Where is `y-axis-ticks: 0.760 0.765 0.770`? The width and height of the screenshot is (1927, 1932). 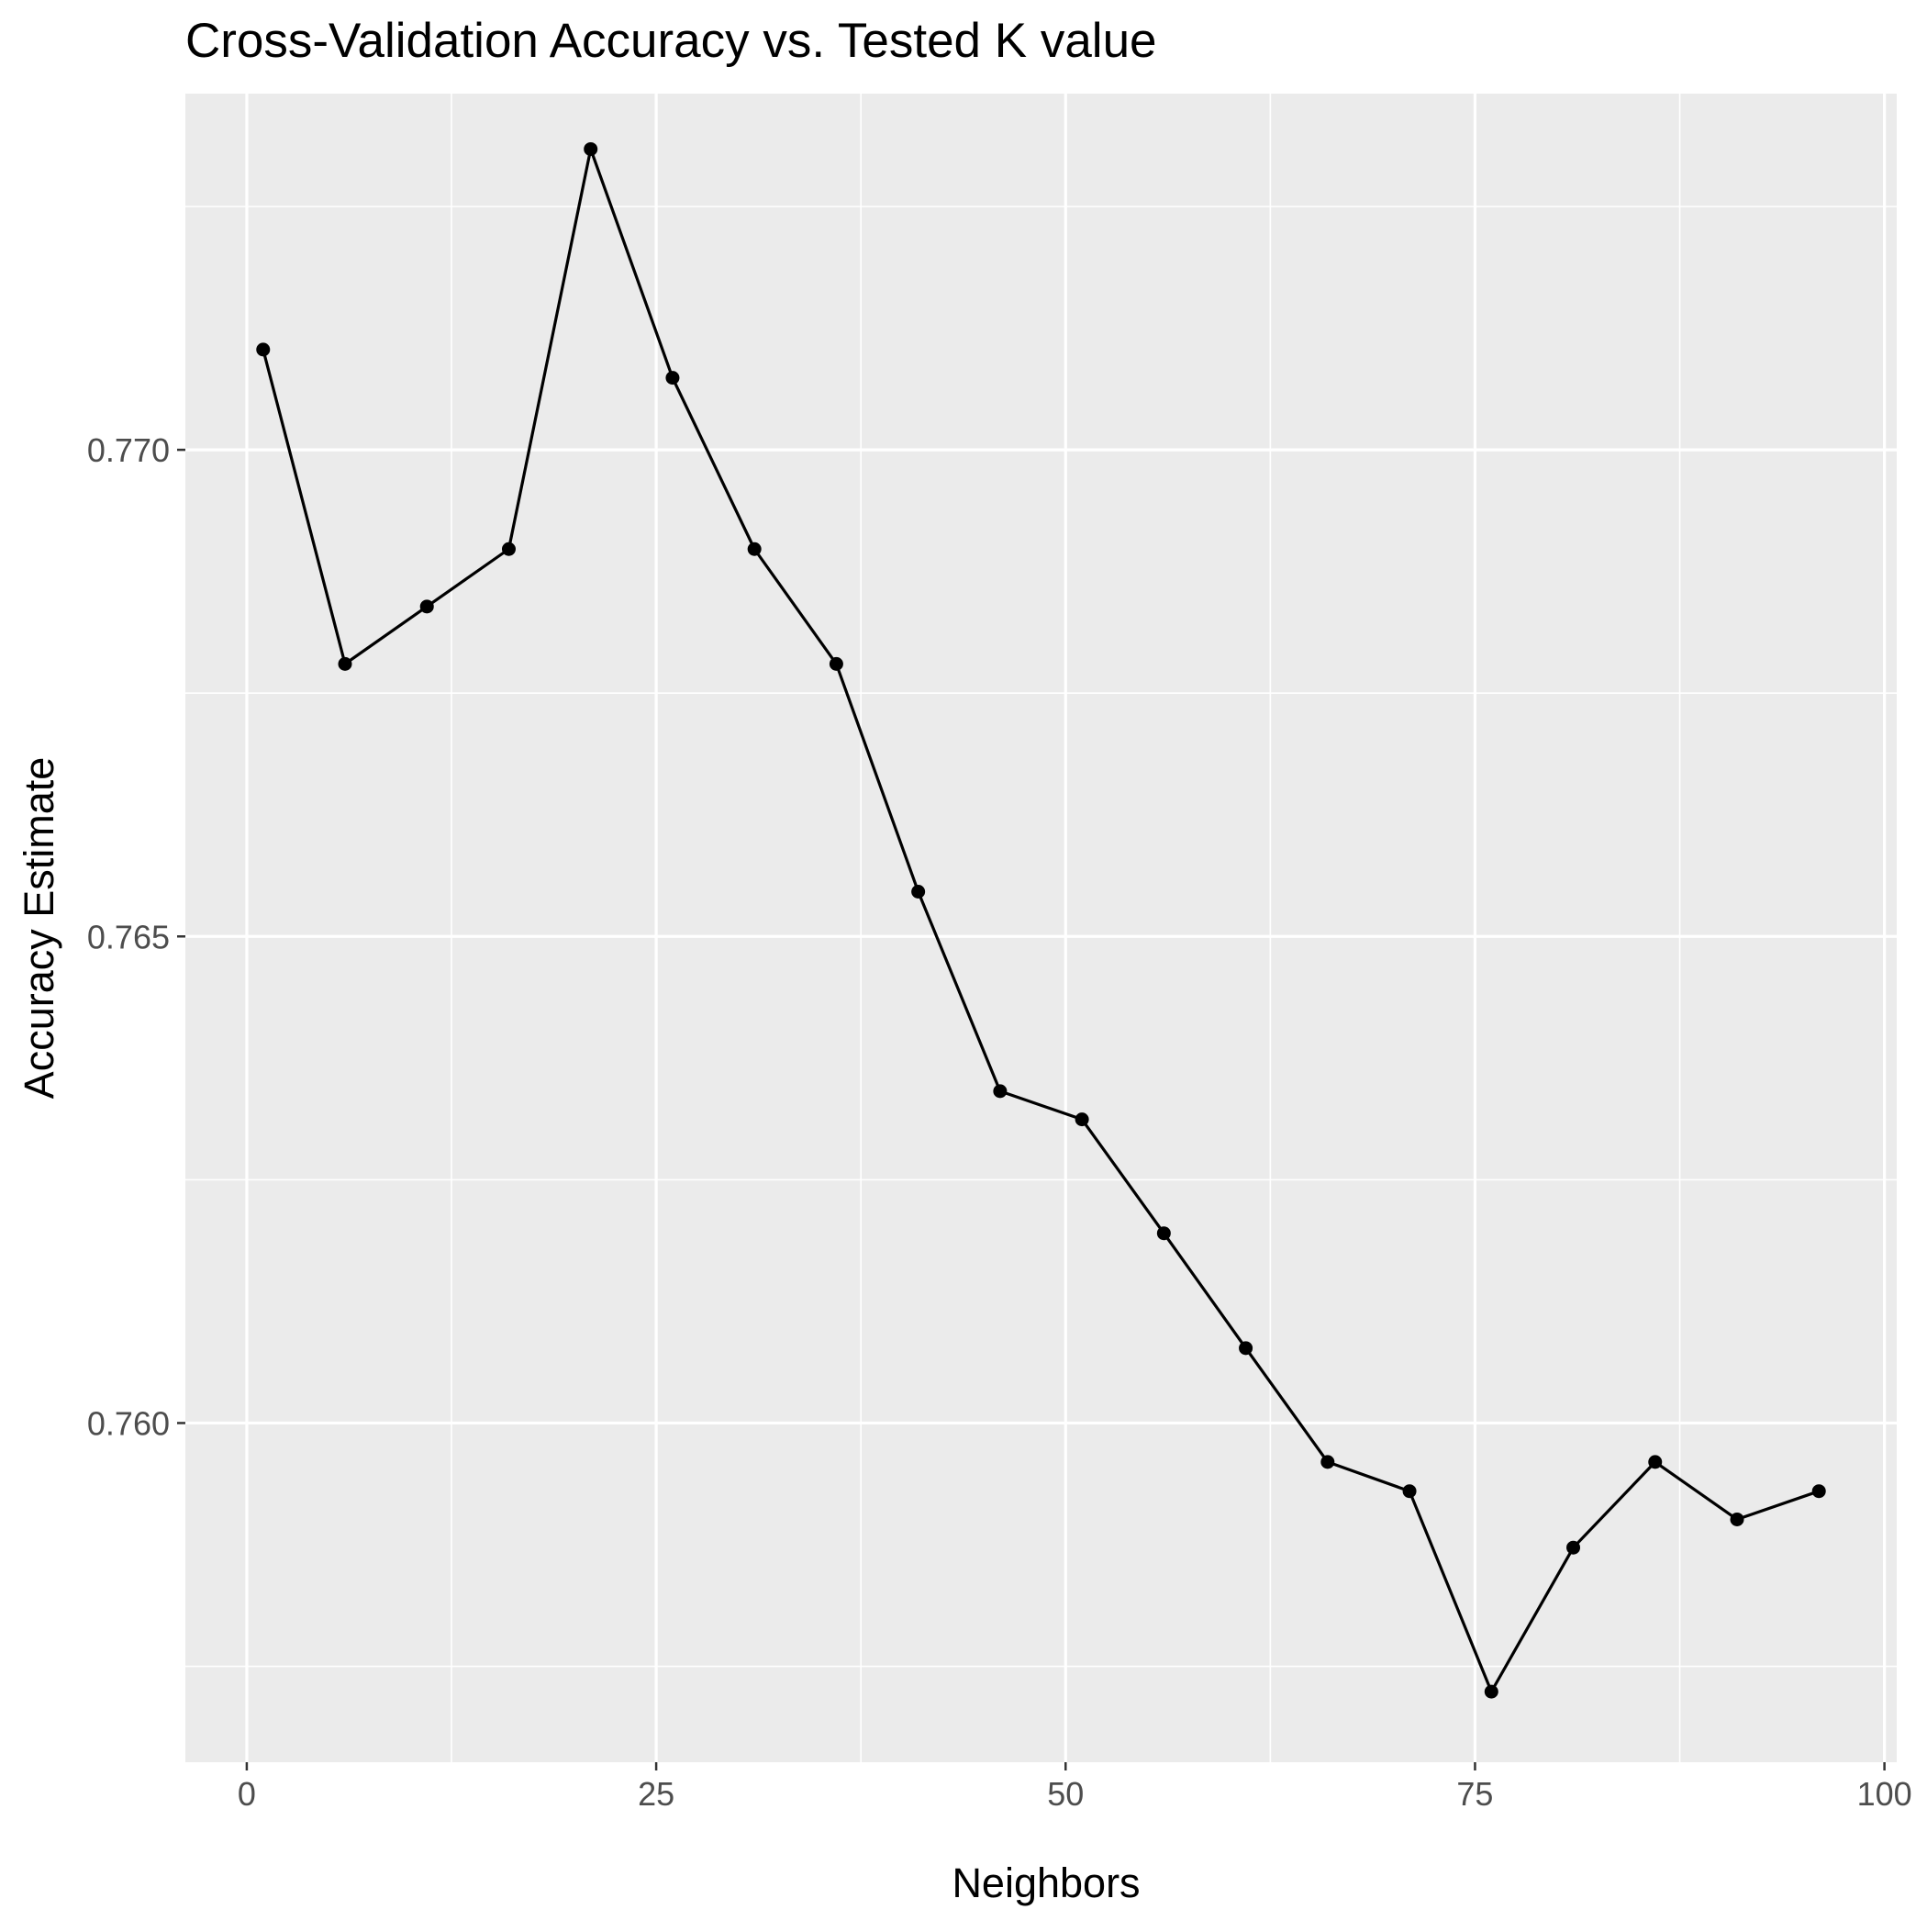 y-axis-ticks: 0.760 0.765 0.770 is located at coordinates (136, 936).